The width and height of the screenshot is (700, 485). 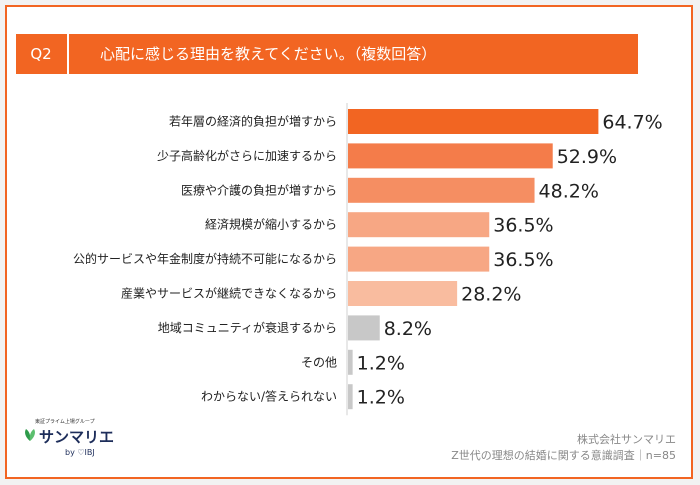 What do you see at coordinates (268, 54) in the screenshot?
I see `question-text: 心配に感じる理由を教えてください。（複数回答）` at bounding box center [268, 54].